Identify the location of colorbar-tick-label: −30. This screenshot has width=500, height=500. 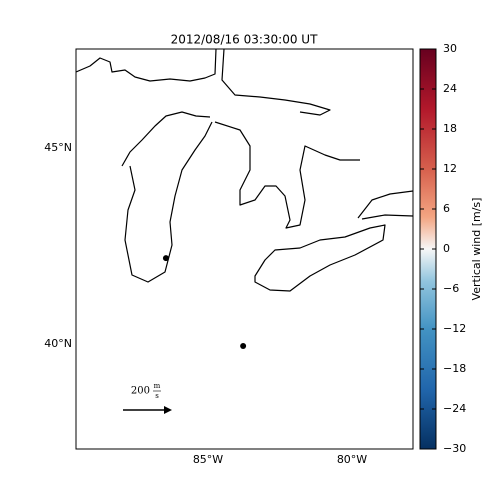
(454, 448).